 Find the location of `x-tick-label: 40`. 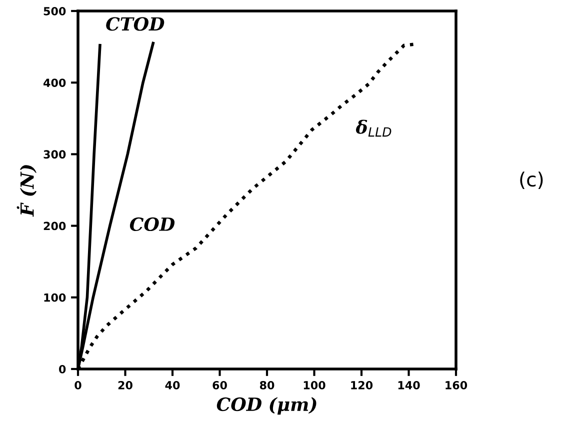

x-tick-label: 40 is located at coordinates (172, 385).